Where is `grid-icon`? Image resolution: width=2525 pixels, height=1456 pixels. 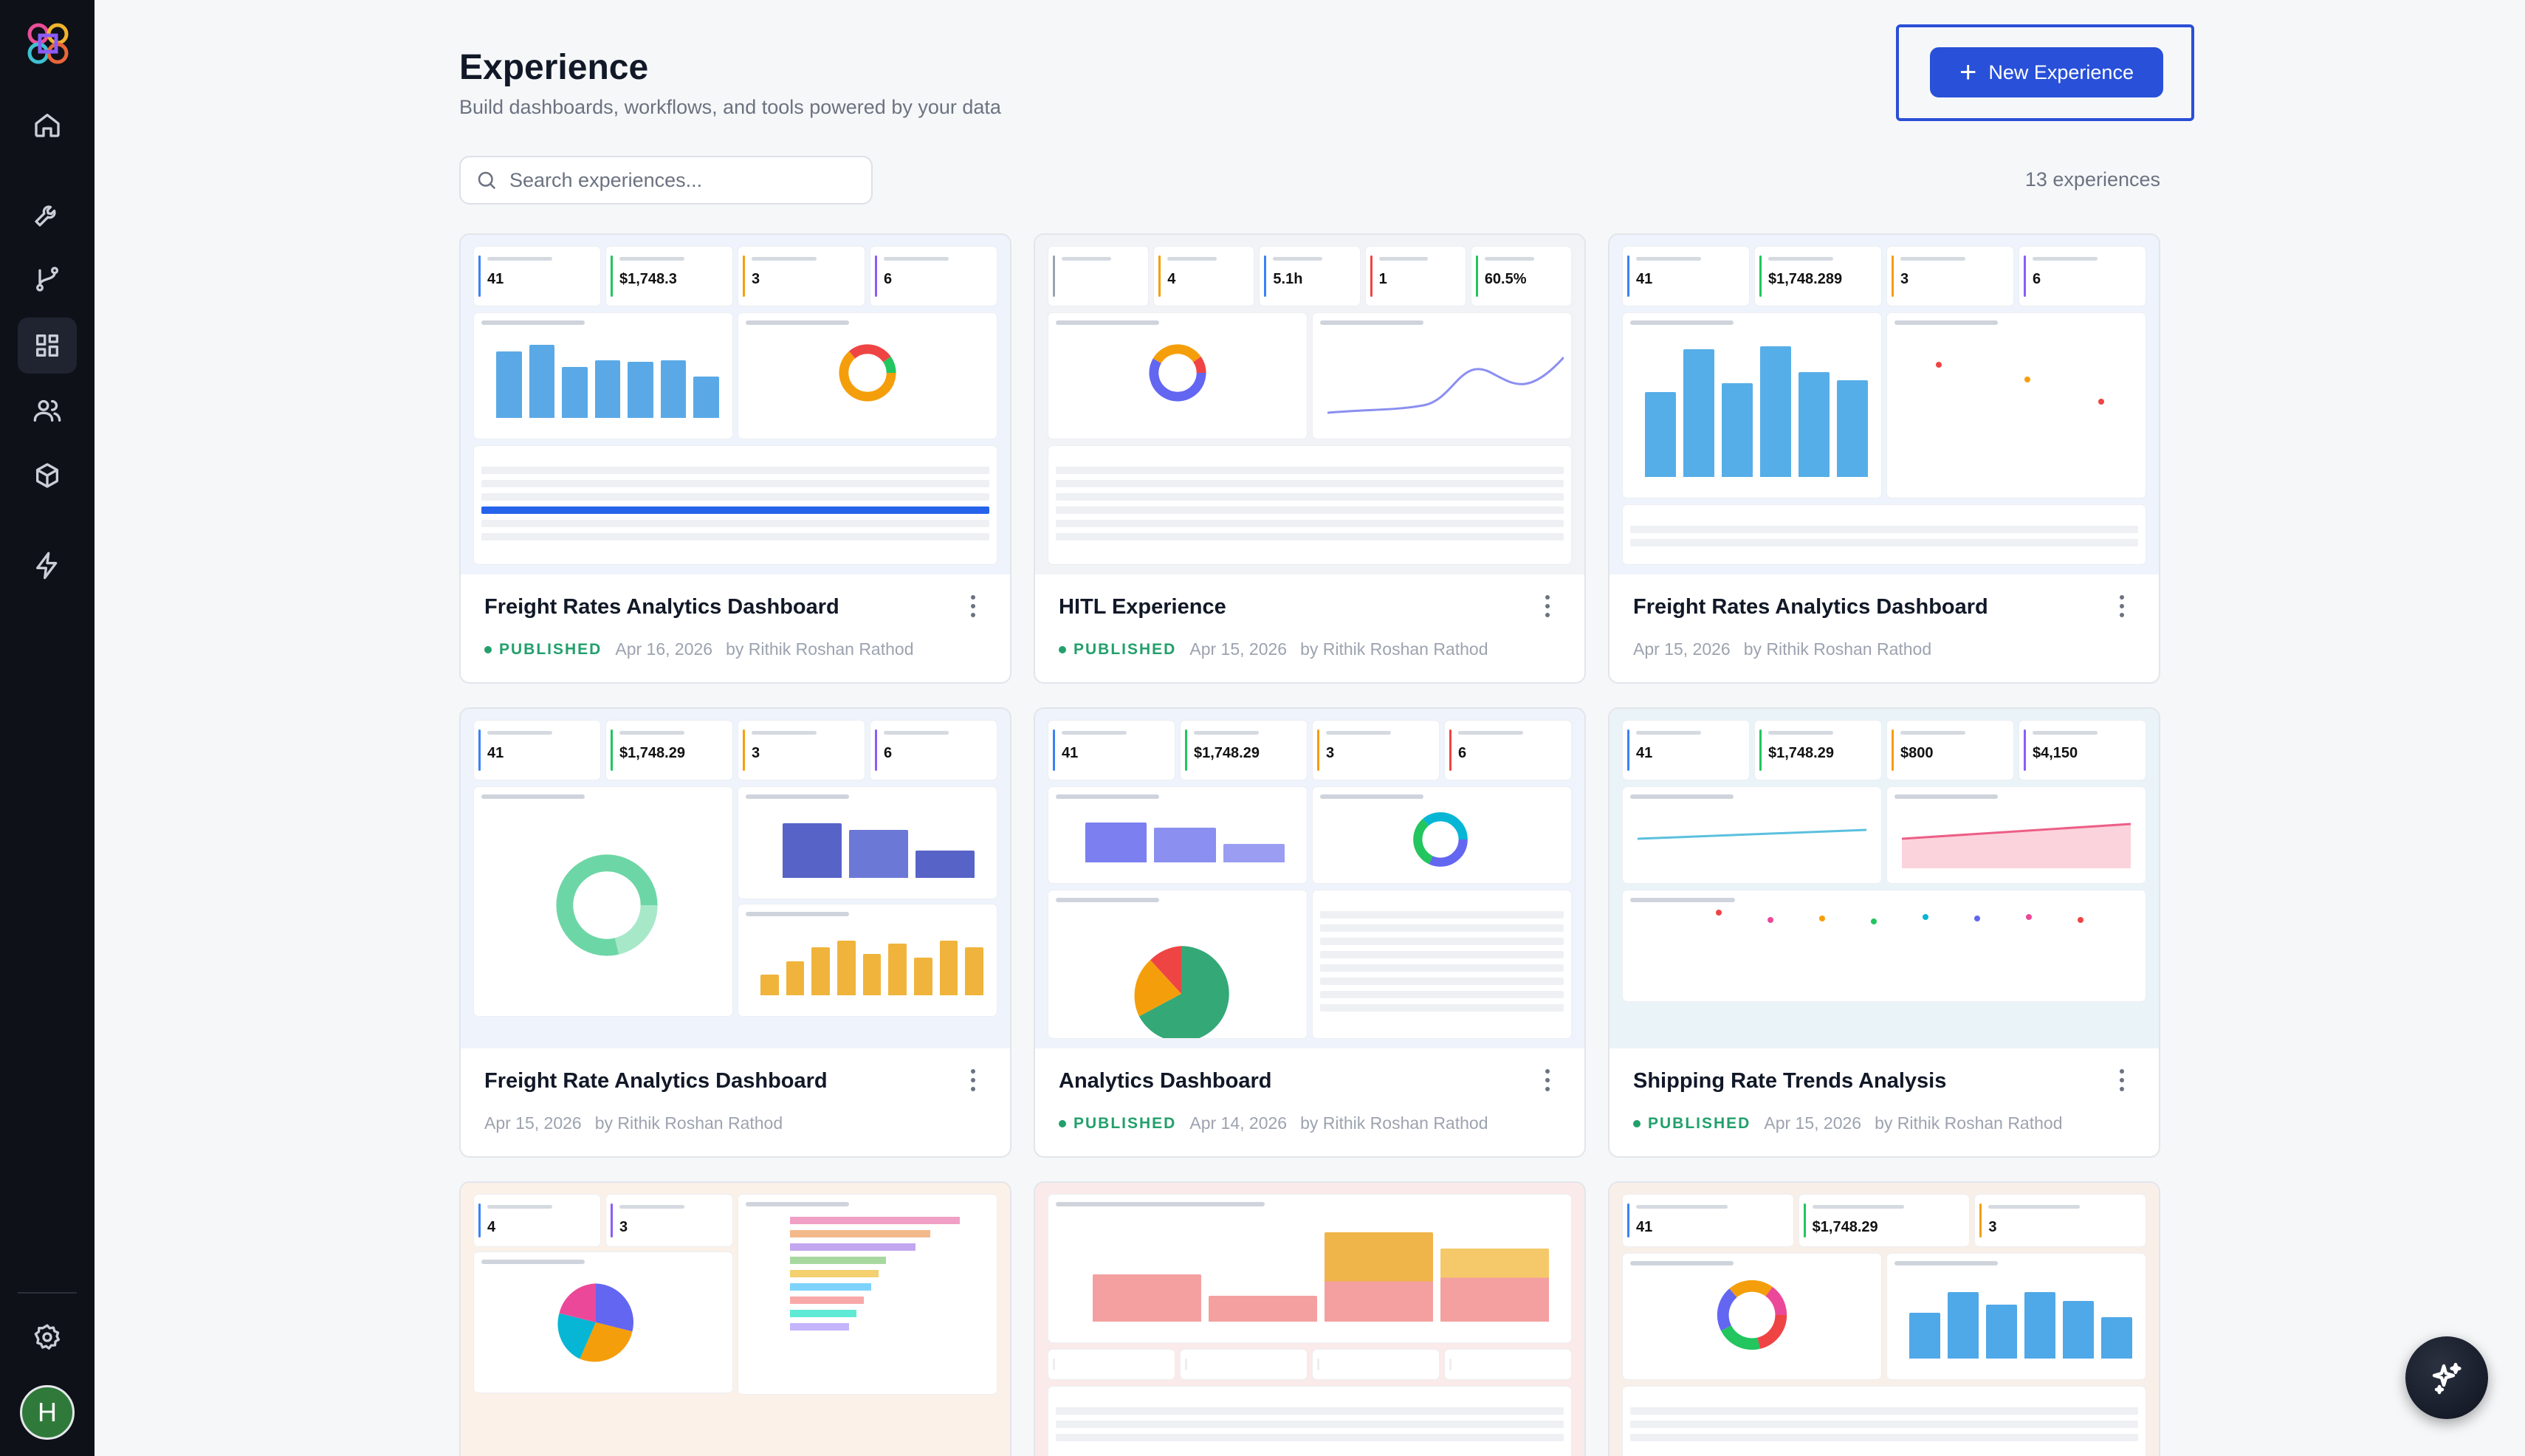
grid-icon is located at coordinates (48, 346).